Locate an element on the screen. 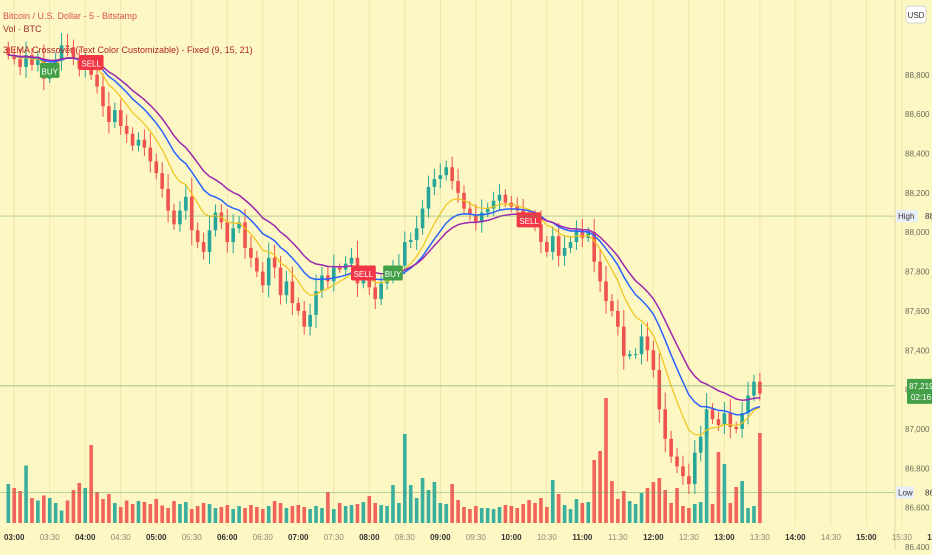 The image size is (932, 555). low-value: 86,677 is located at coordinates (928, 493).